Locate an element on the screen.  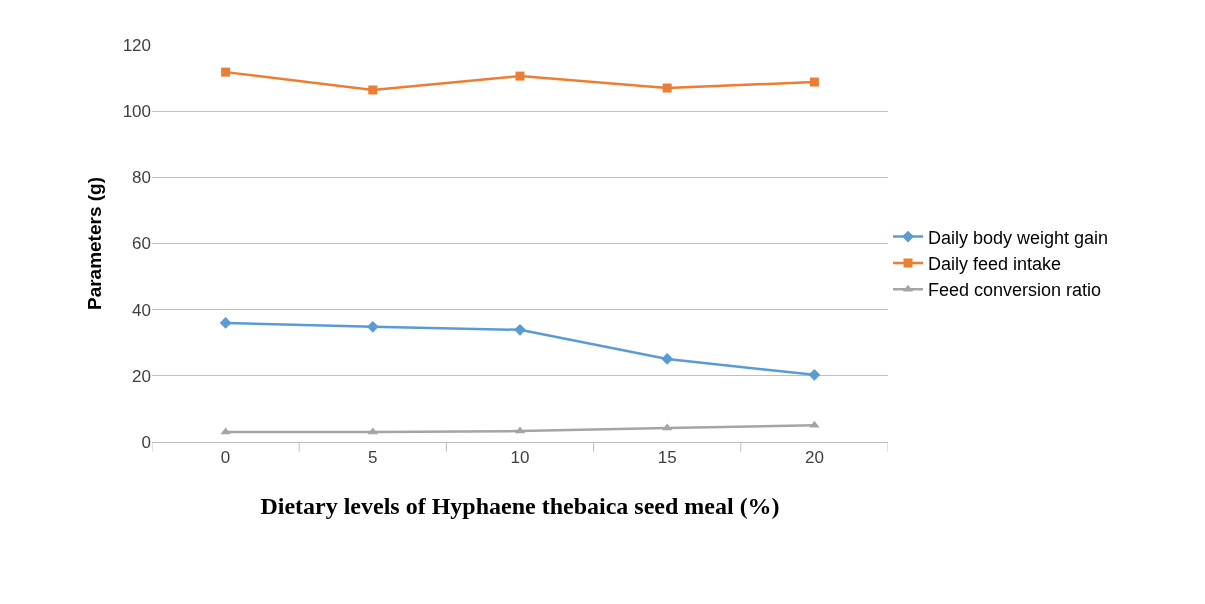
x-tick-label: 0 is located at coordinates (225, 458).